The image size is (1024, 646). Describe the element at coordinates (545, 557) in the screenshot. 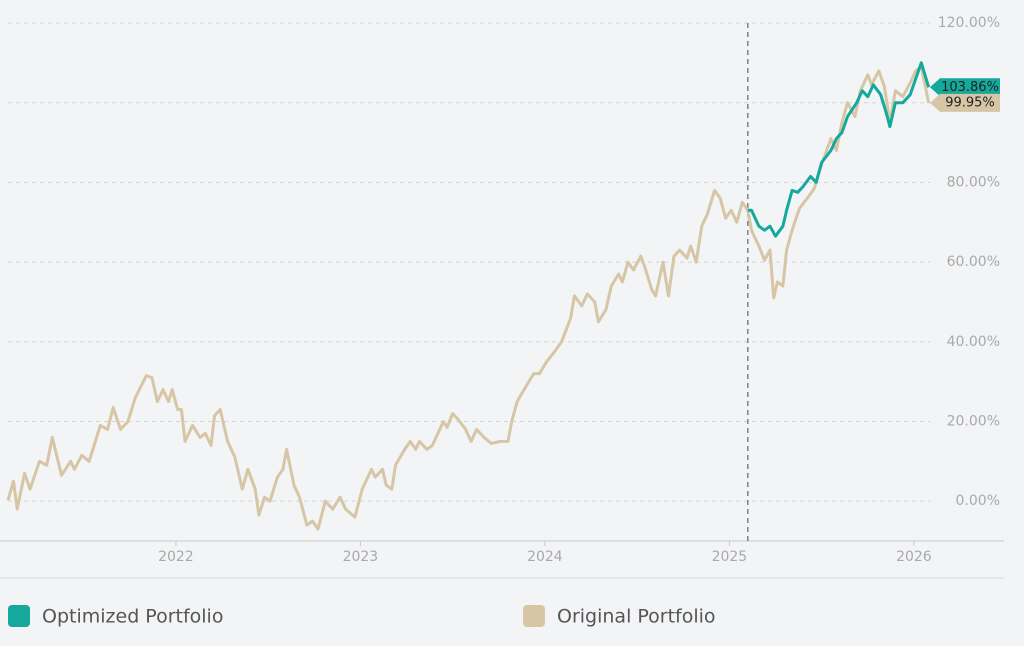

I see `x-tick-label: 2024` at that location.